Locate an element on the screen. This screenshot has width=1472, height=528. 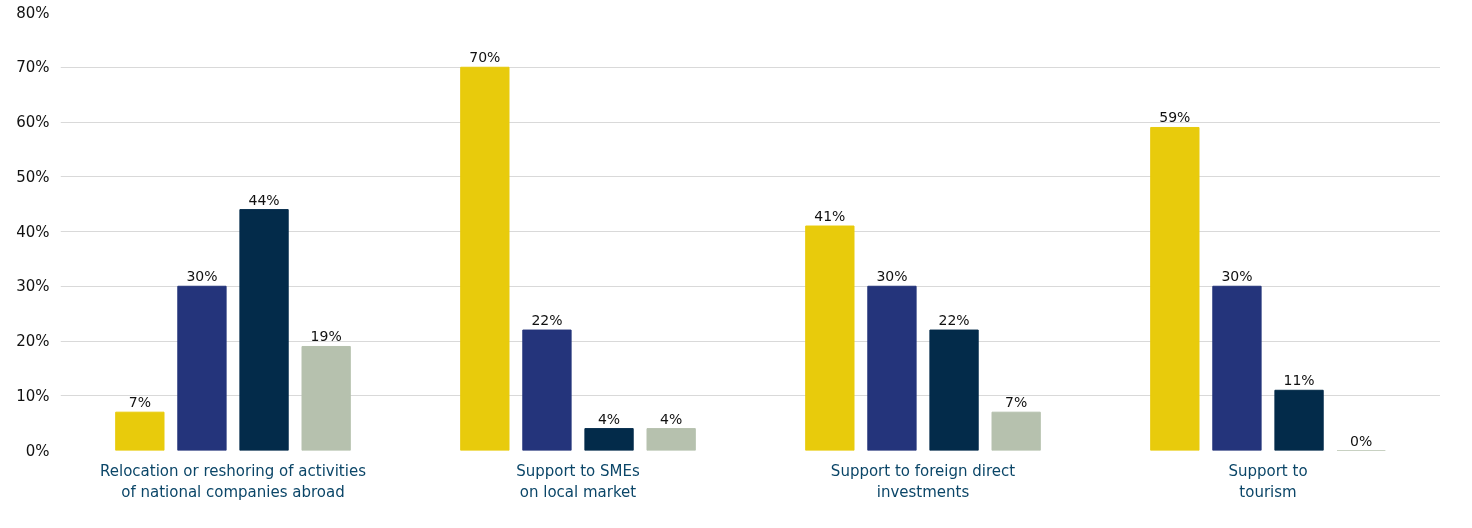
data-label: 59% is located at coordinates (1175, 117).